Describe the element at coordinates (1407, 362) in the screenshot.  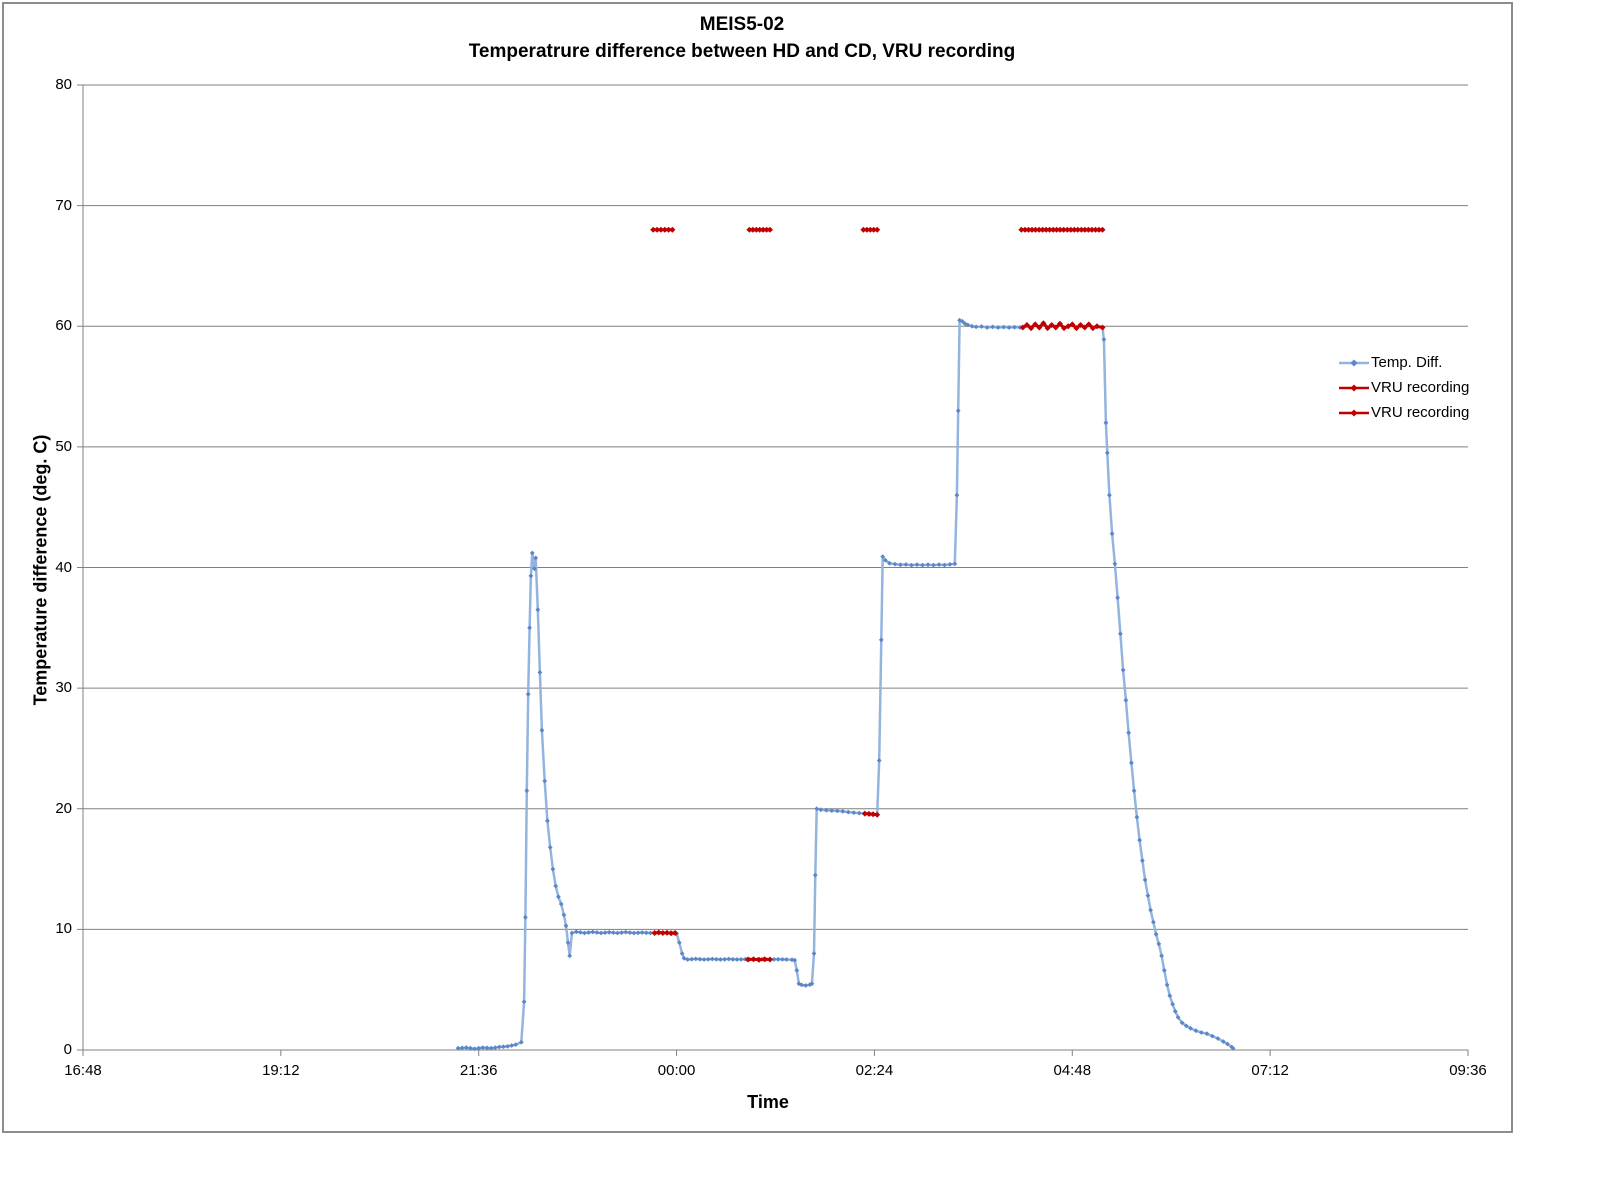
I see `legend-label: Temp. Diff.` at that location.